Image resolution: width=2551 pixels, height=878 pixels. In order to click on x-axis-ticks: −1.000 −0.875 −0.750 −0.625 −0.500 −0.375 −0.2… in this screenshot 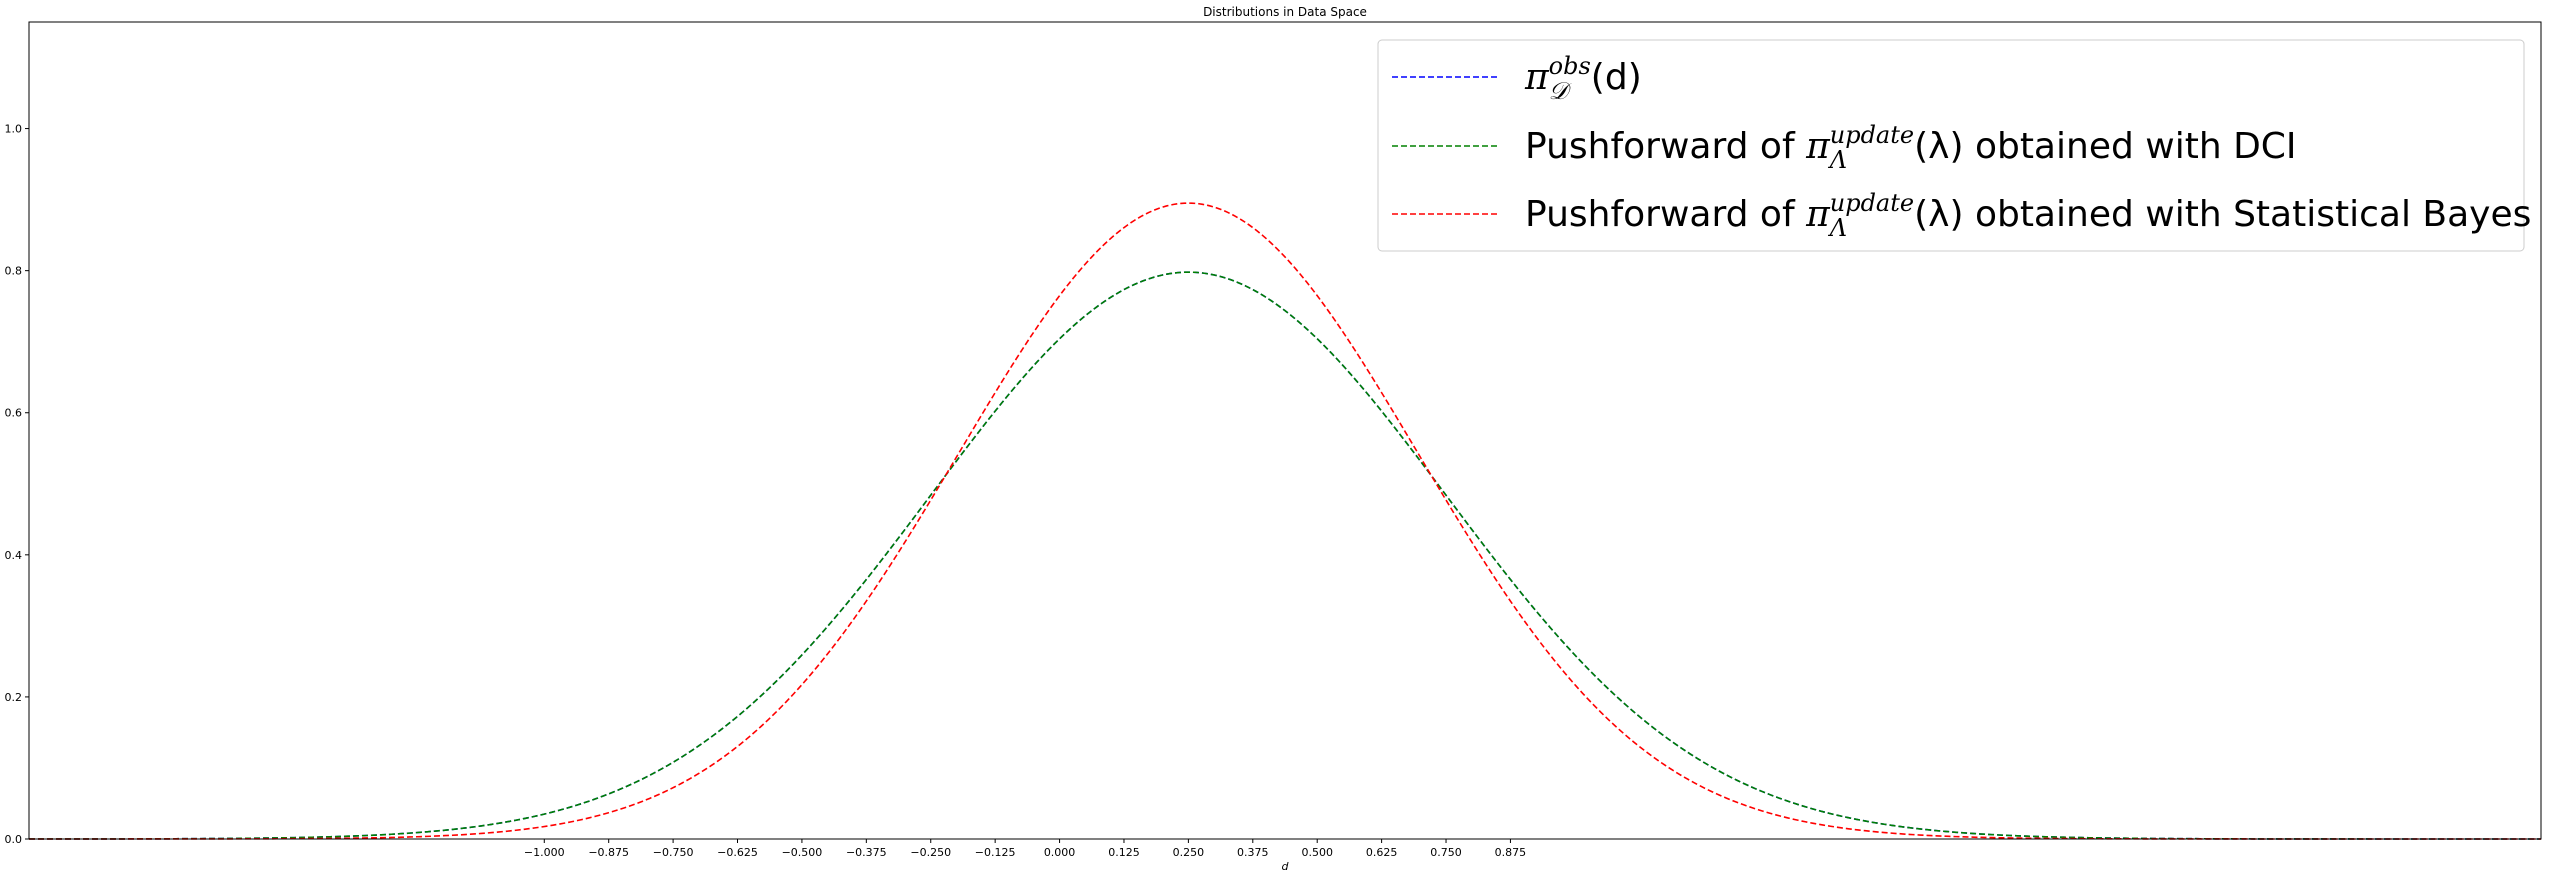, I will do `click(1025, 849)`.